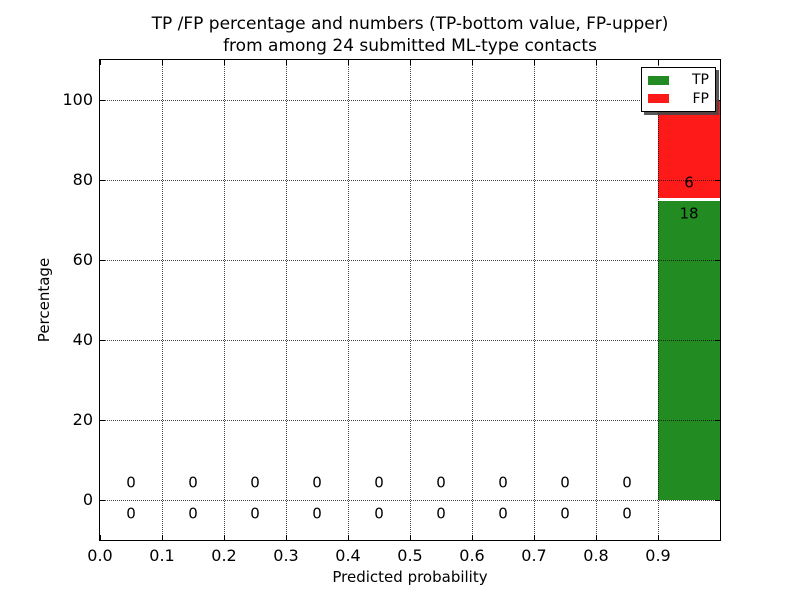 This screenshot has width=800, height=600. What do you see at coordinates (596, 555) in the screenshot?
I see `x-tick-label: 0.8` at bounding box center [596, 555].